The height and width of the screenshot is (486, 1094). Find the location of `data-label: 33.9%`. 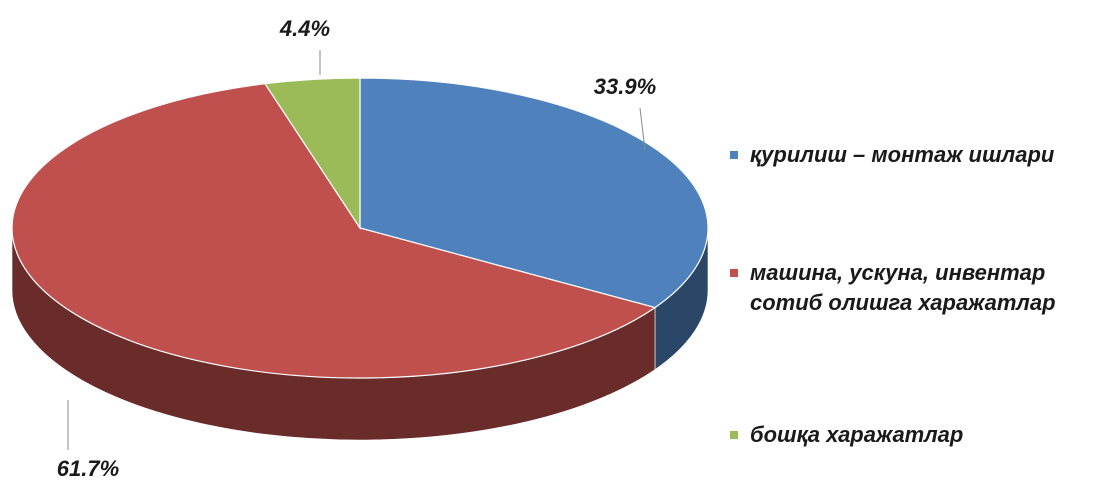

data-label: 33.9% is located at coordinates (625, 86).